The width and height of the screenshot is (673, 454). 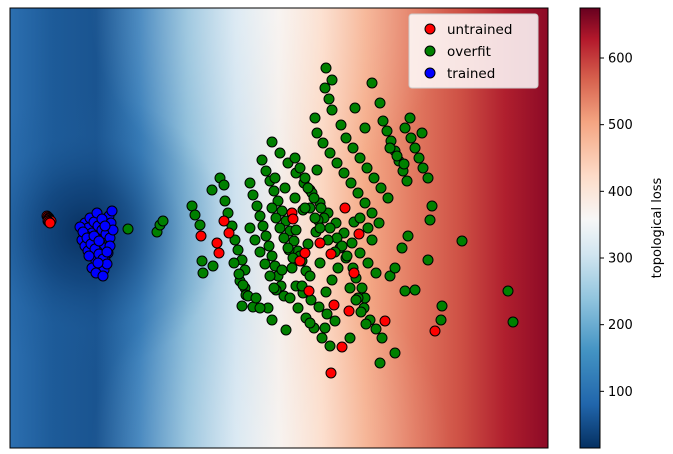 What do you see at coordinates (430, 73) in the screenshot?
I see `legend-marker-trained` at bounding box center [430, 73].